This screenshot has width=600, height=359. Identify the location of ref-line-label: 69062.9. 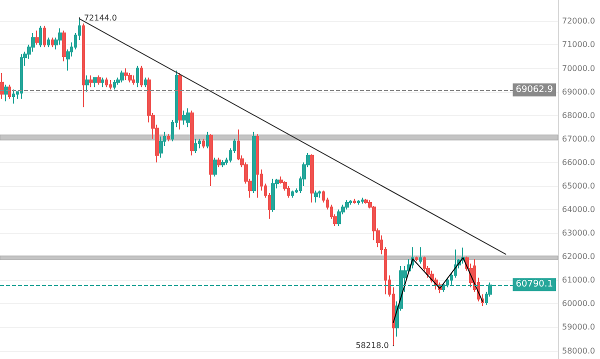
(535, 89).